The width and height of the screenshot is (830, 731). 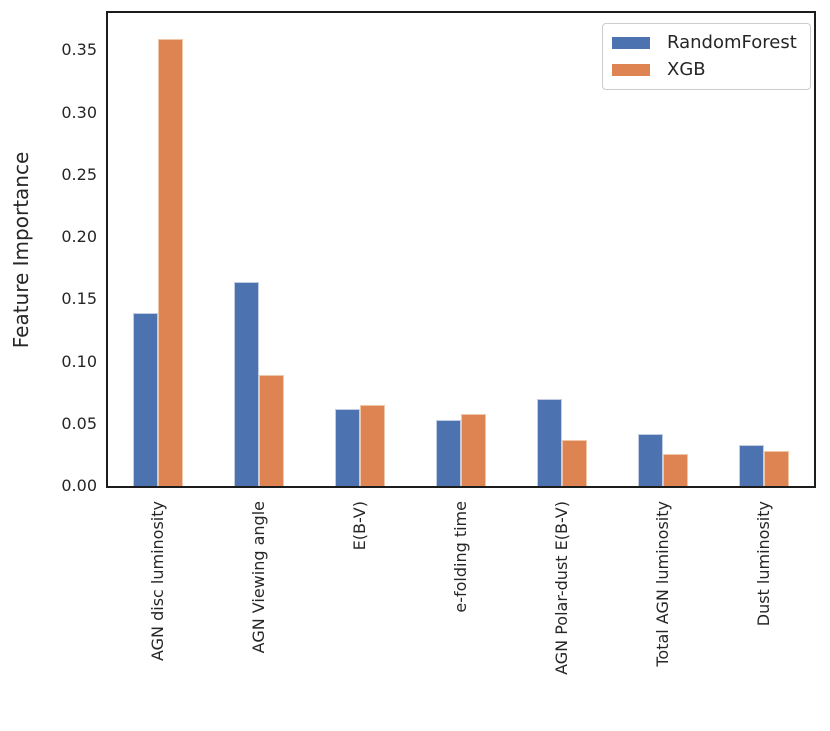 I want to click on y-tick-label-0.20: 0.20, so click(x=79, y=237).